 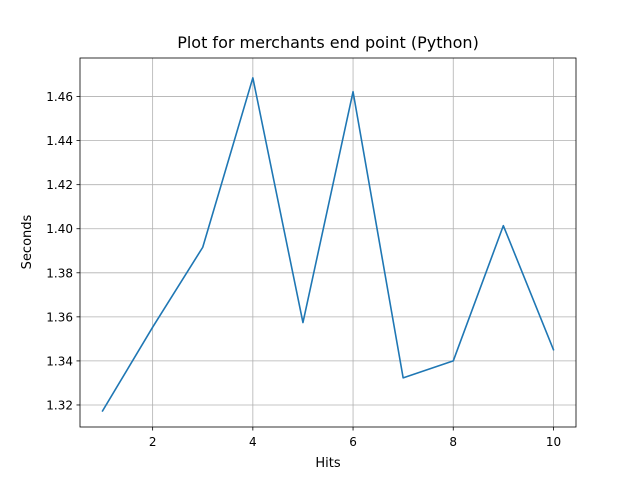 What do you see at coordinates (453, 442) in the screenshot?
I see `x-tick-label: 8` at bounding box center [453, 442].